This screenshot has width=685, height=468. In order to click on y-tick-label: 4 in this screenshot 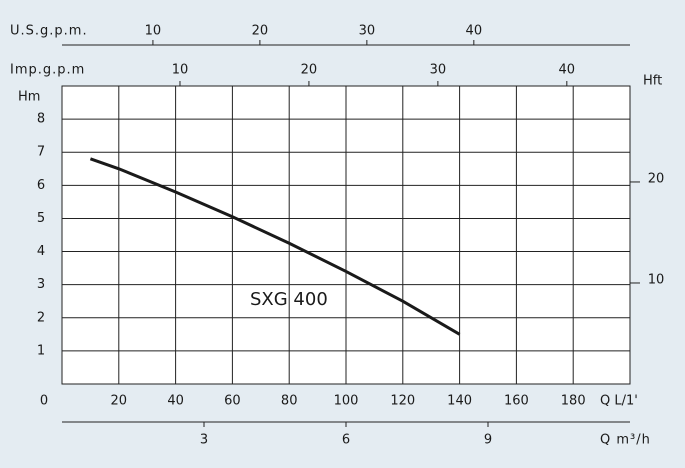, I will do `click(41, 251)`.